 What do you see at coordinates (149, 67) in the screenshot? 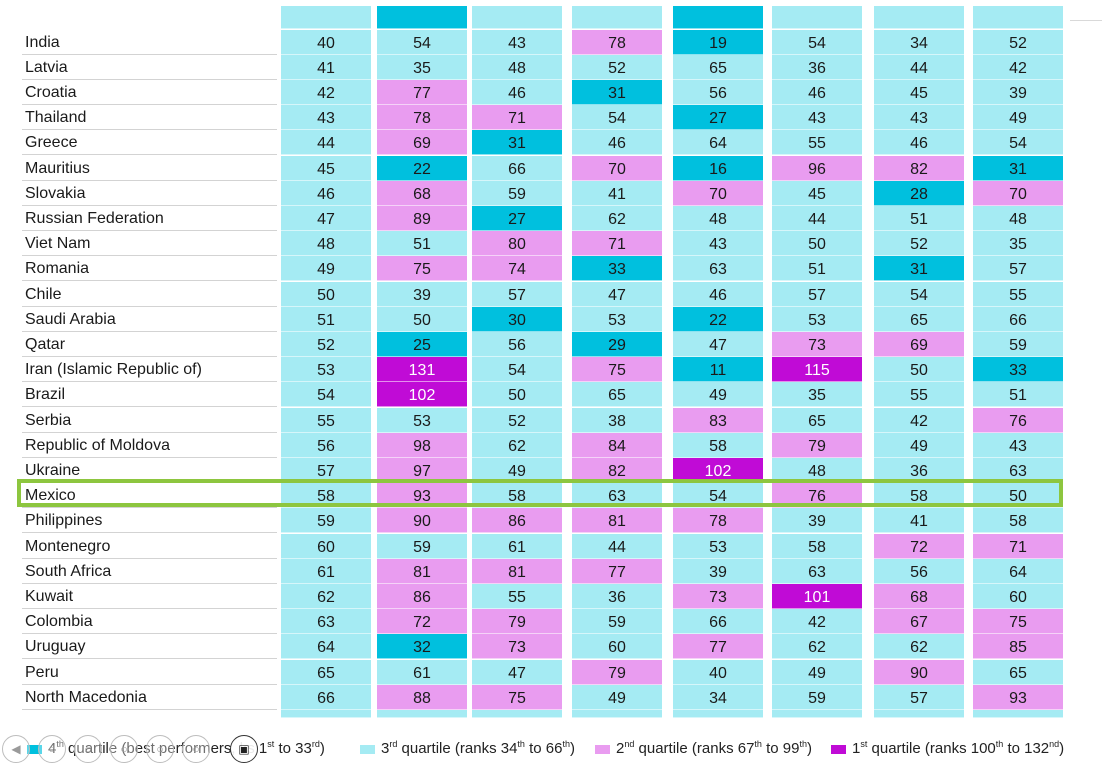
I see `country-name: Latvia` at bounding box center [149, 67].